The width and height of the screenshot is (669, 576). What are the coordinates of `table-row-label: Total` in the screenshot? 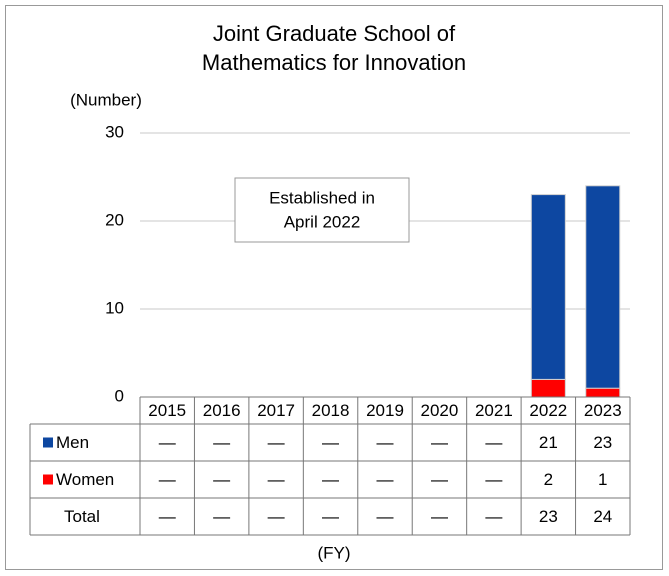 It's located at (82, 516).